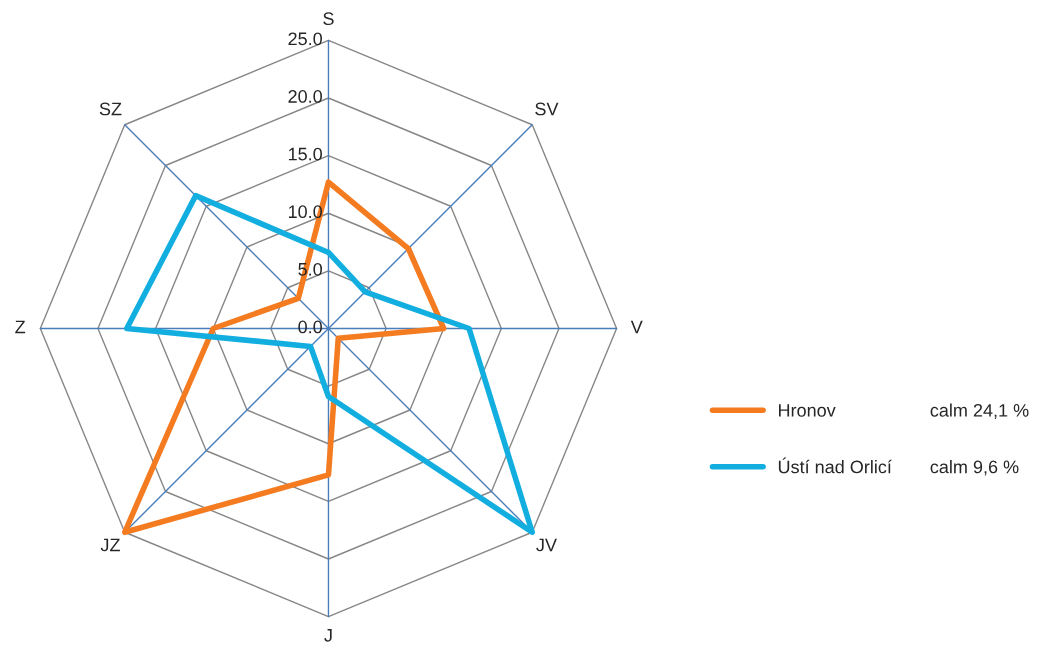 This screenshot has height=657, width=1063. I want to click on y-tick-label: 20.0, so click(305, 96).